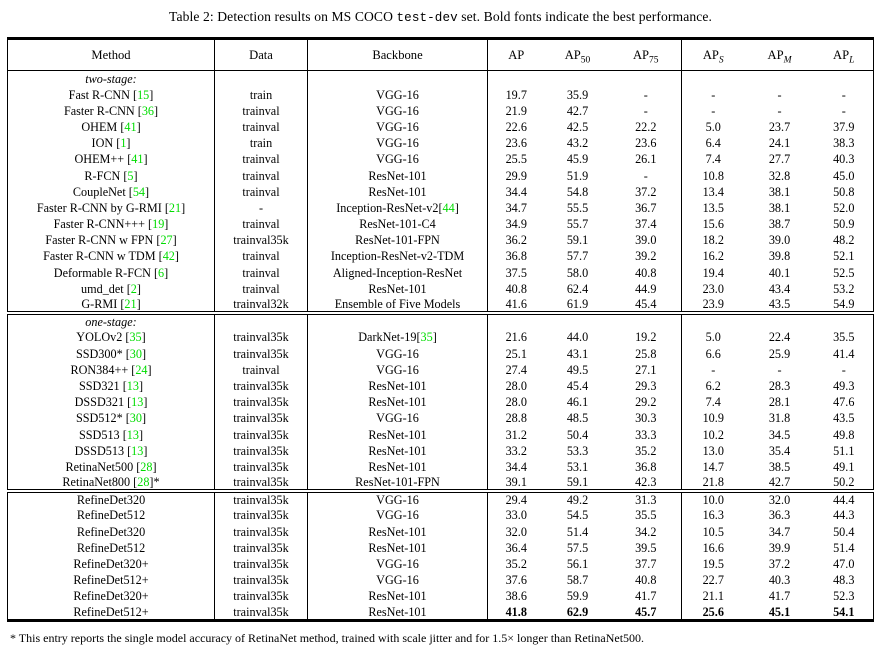  What do you see at coordinates (111, 94) in the screenshot?
I see `method-cell: Fast R-CNN [15]` at bounding box center [111, 94].